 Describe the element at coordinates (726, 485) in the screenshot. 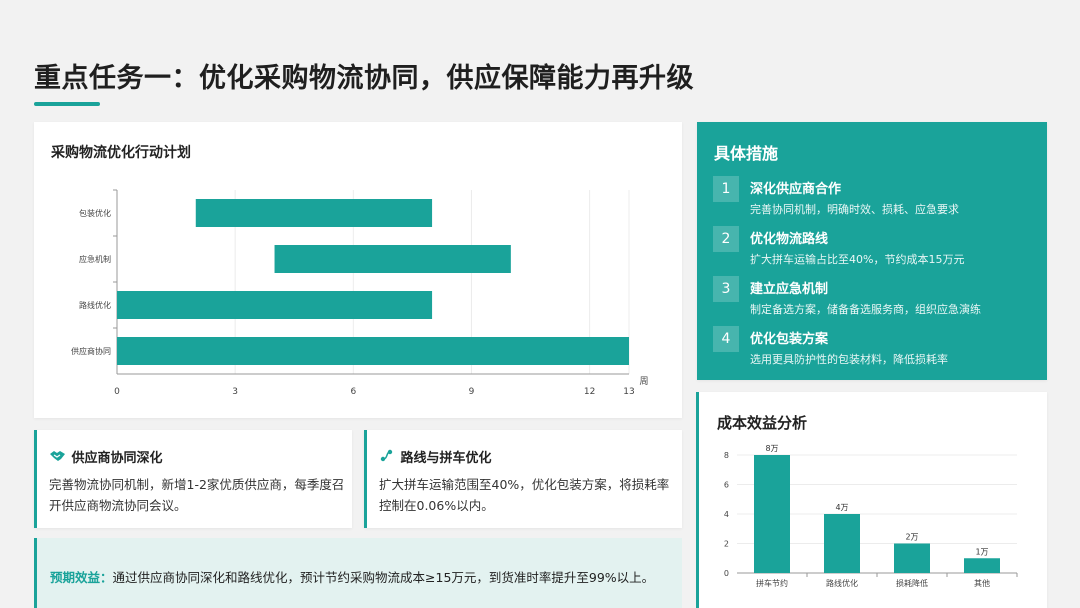

I see `benefit-y-tick-label: 6` at that location.